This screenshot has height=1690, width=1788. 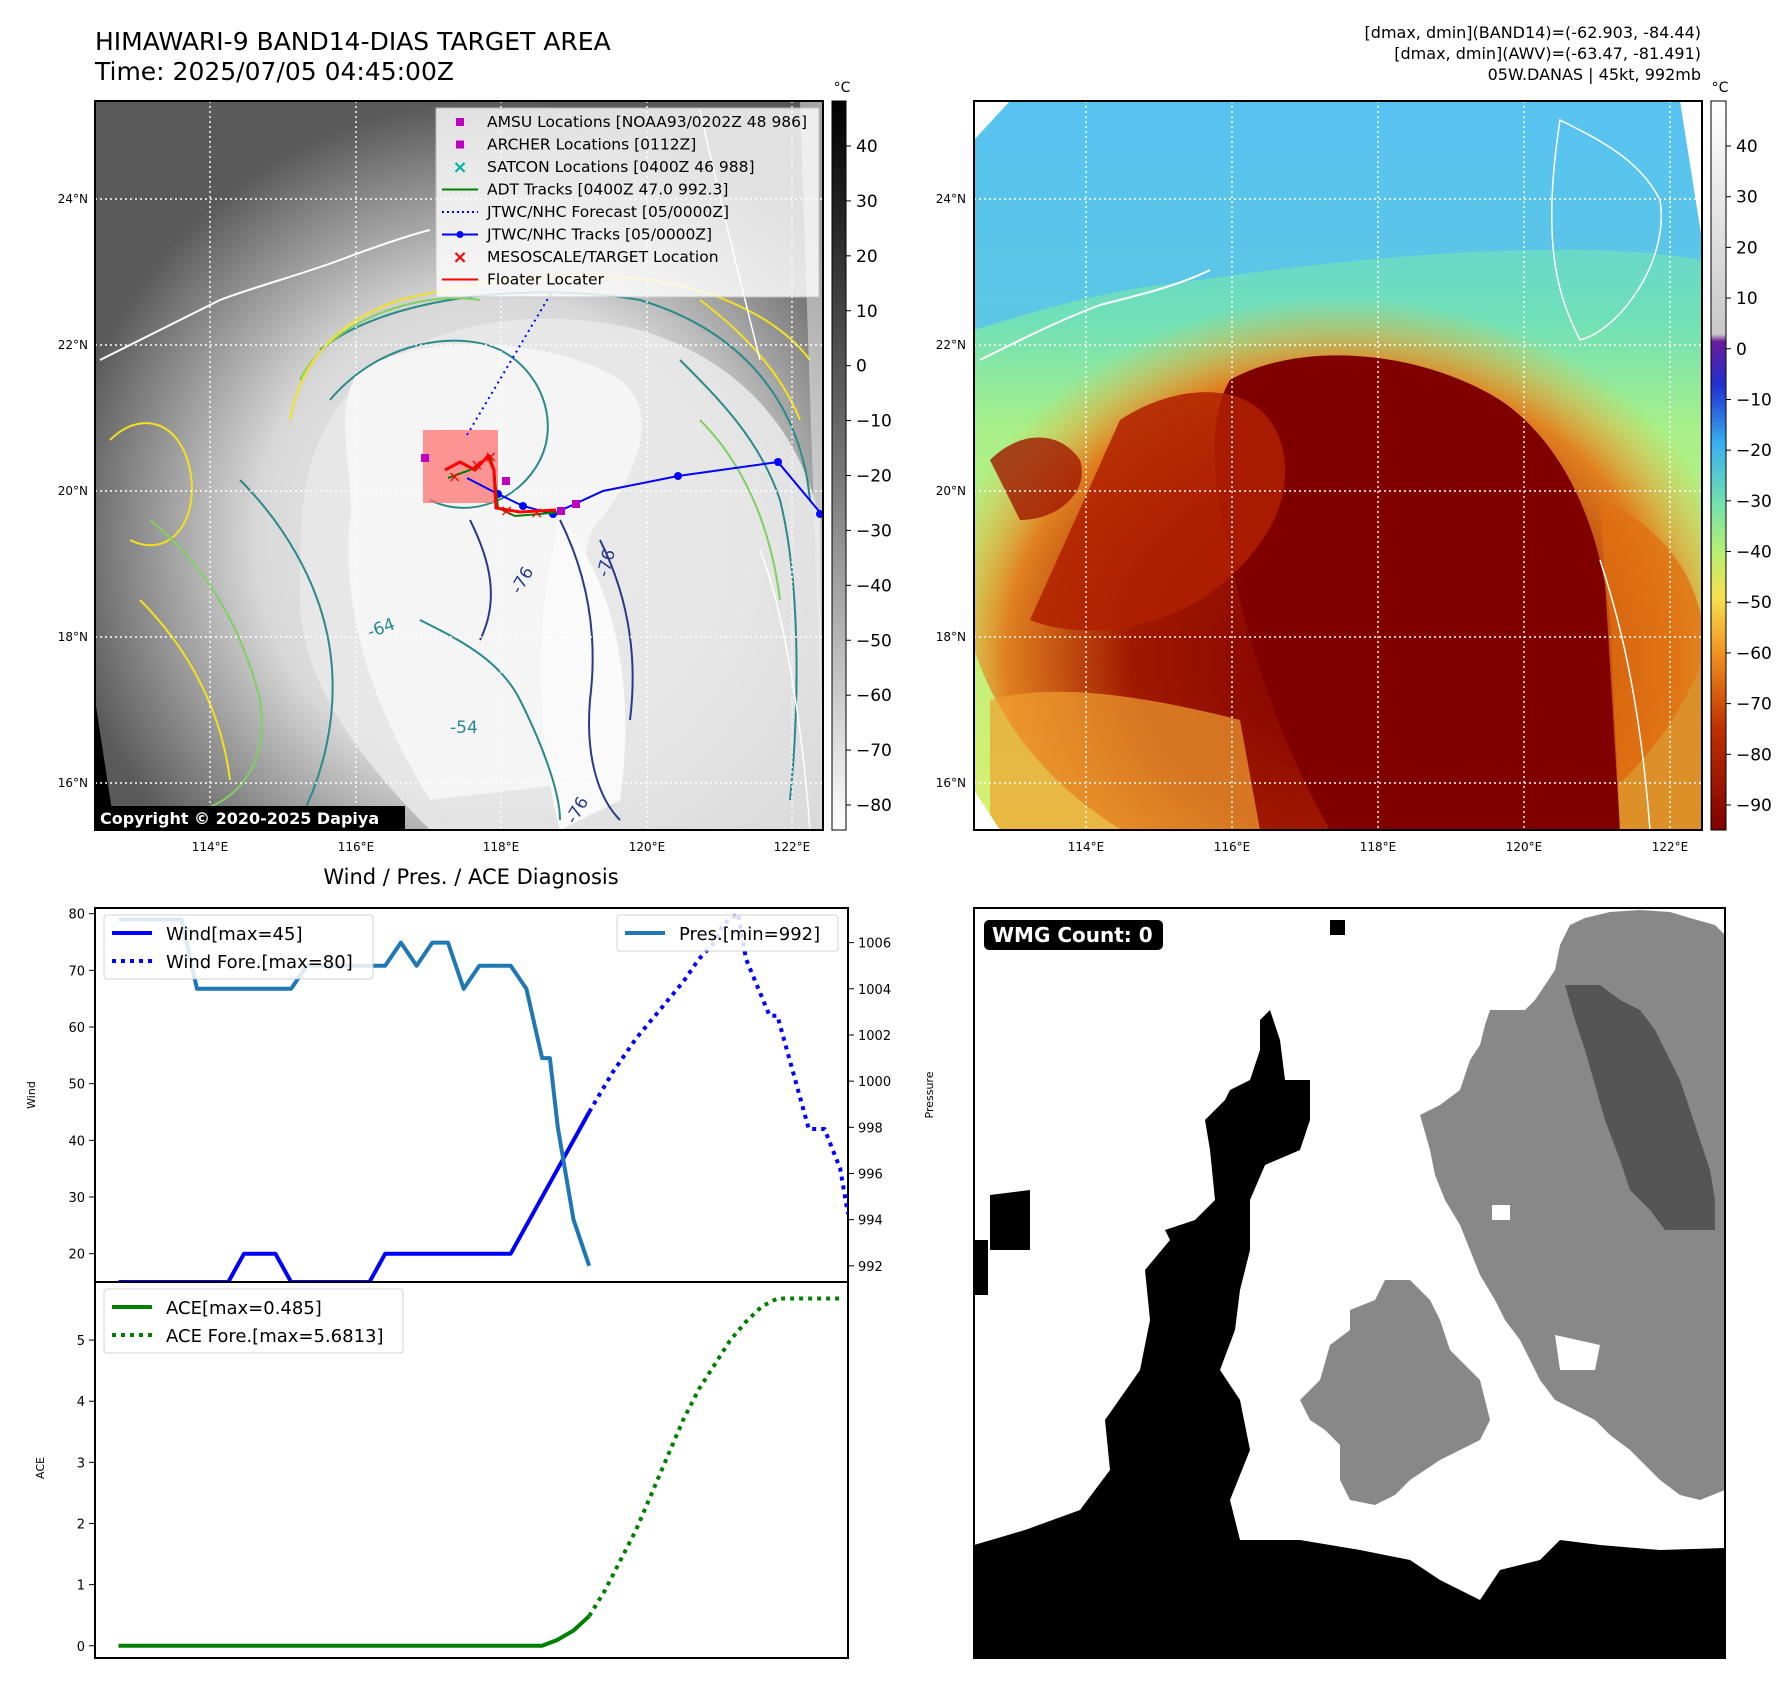 What do you see at coordinates (599, 235) in the screenshot?
I see `legend-label: JTWC/NHC Tracks [05/0000Z]` at bounding box center [599, 235].